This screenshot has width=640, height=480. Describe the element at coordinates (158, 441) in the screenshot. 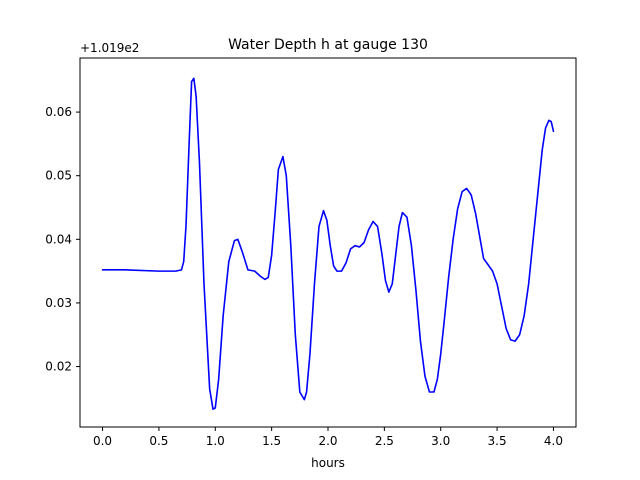

I see `x-tick-label: 0.5` at that location.